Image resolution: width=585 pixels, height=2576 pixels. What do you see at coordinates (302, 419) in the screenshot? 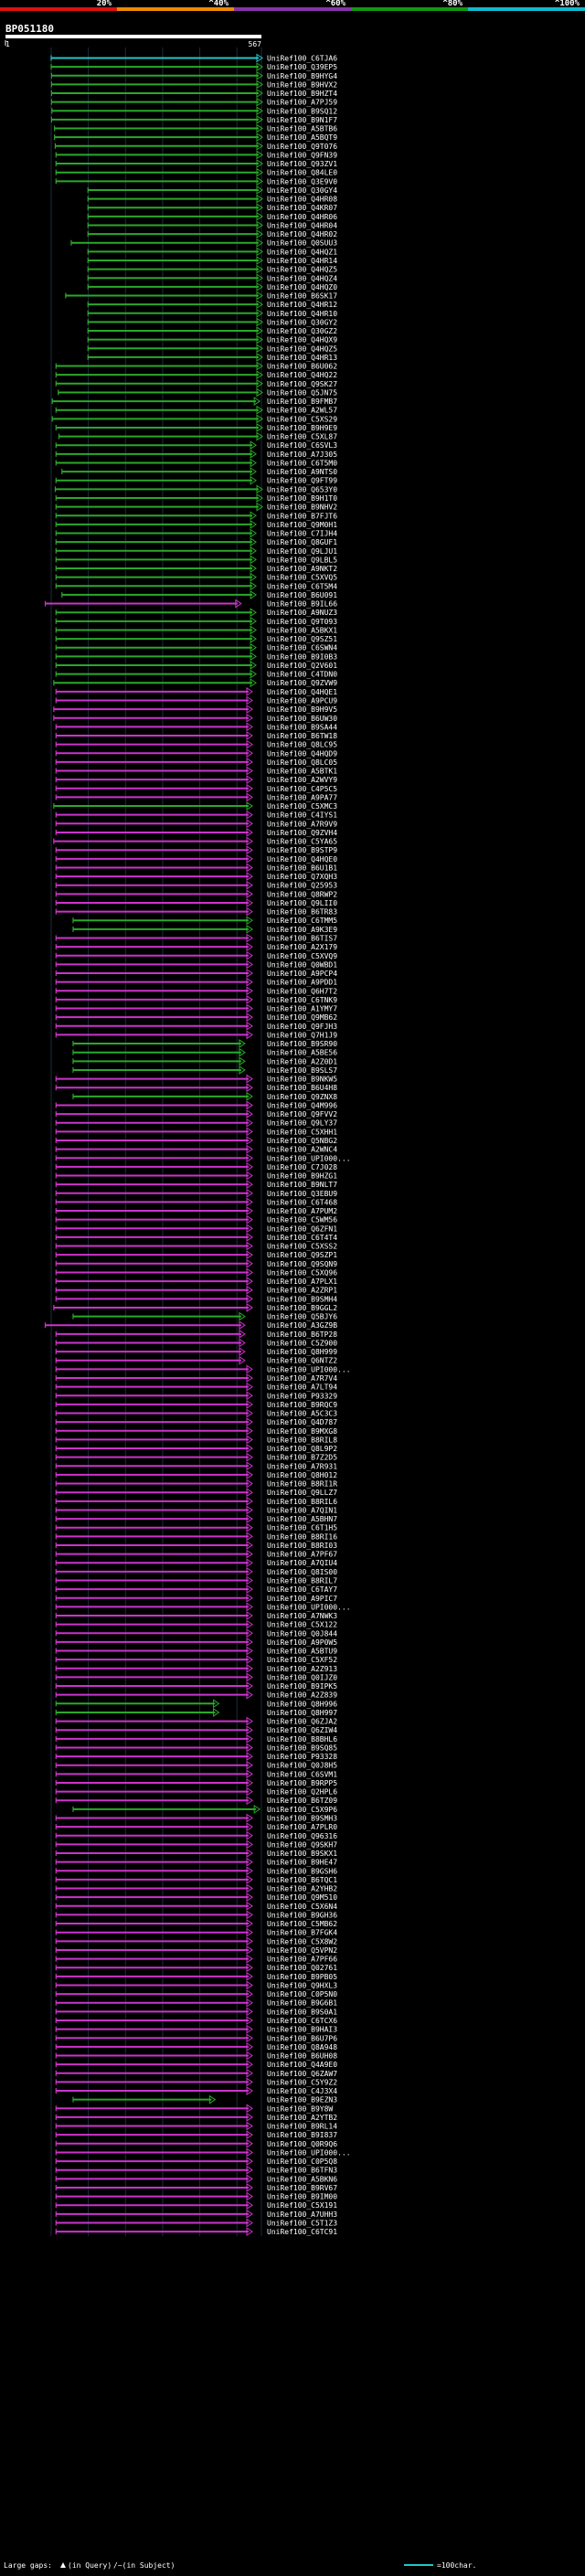
I see `hit-label: UniRef100_C5XS29` at bounding box center [302, 419].